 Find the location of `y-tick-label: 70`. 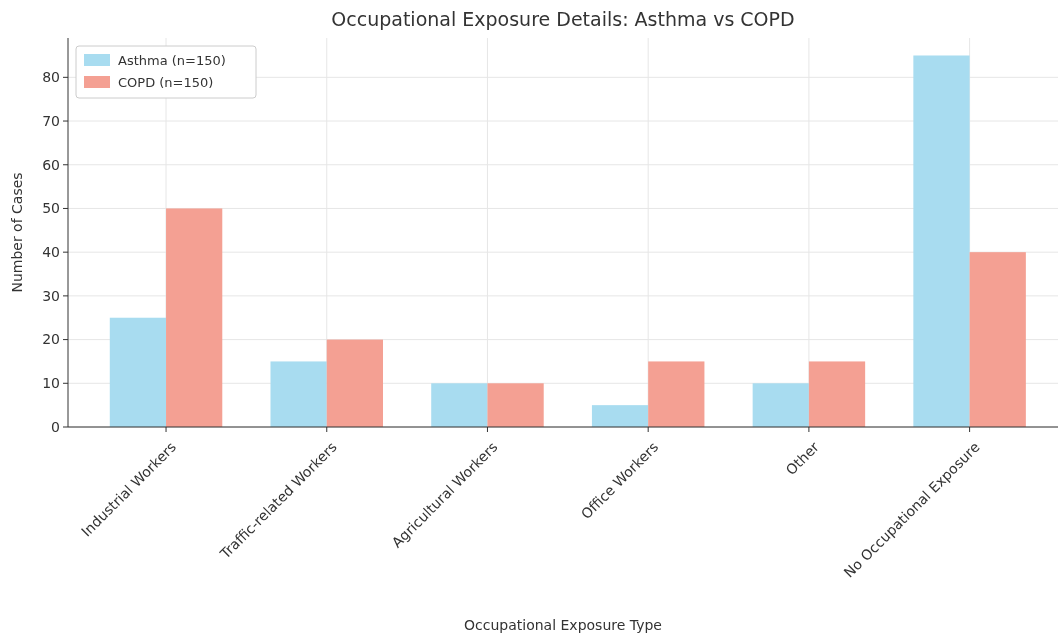

y-tick-label: 70 is located at coordinates (51, 120).